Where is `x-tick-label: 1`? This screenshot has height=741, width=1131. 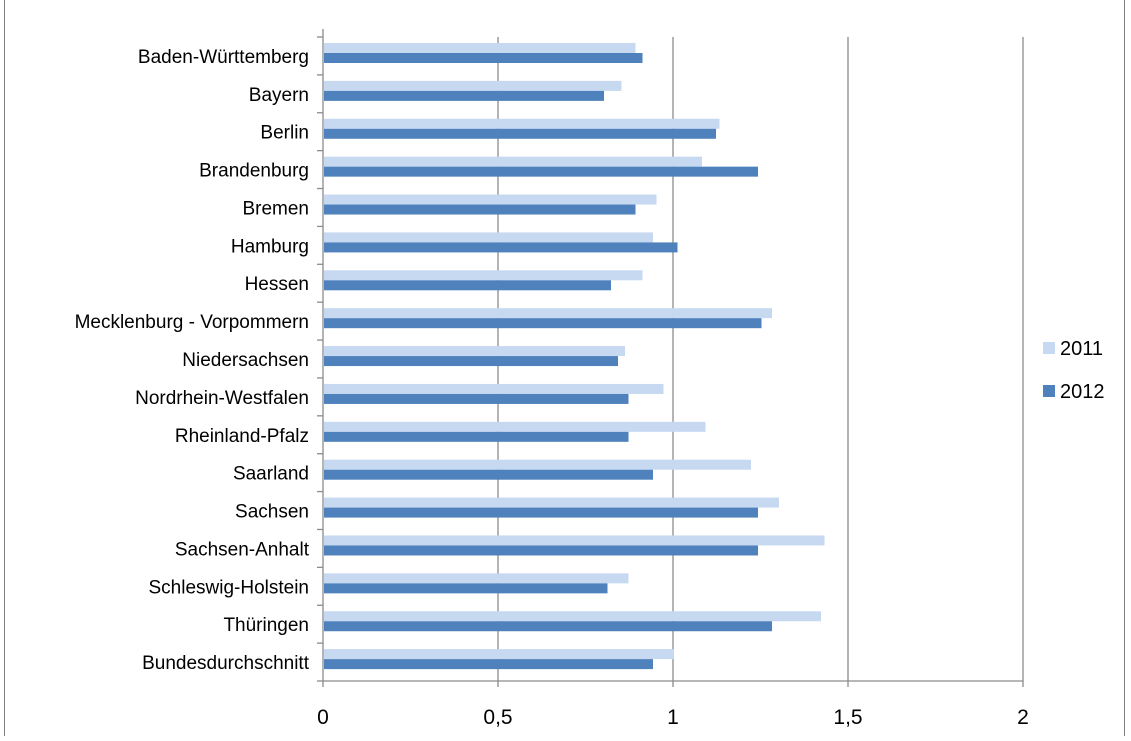
x-tick-label: 1 is located at coordinates (673, 717).